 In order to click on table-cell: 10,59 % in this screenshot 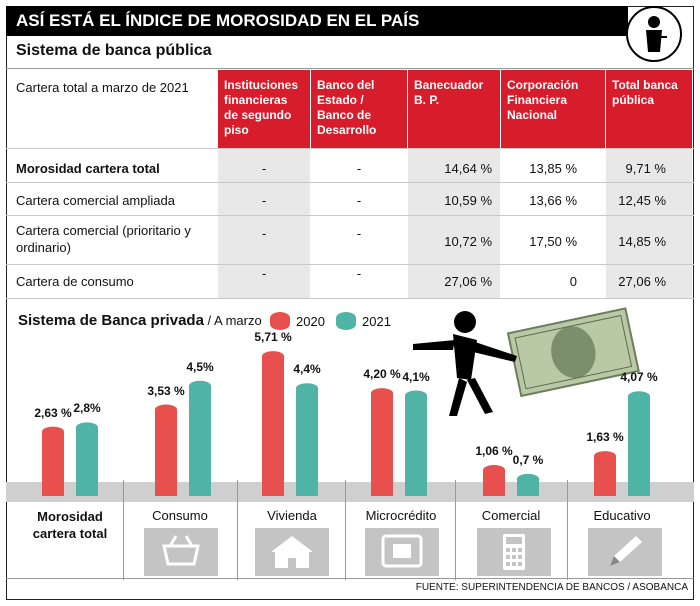, I will do `click(468, 200)`.